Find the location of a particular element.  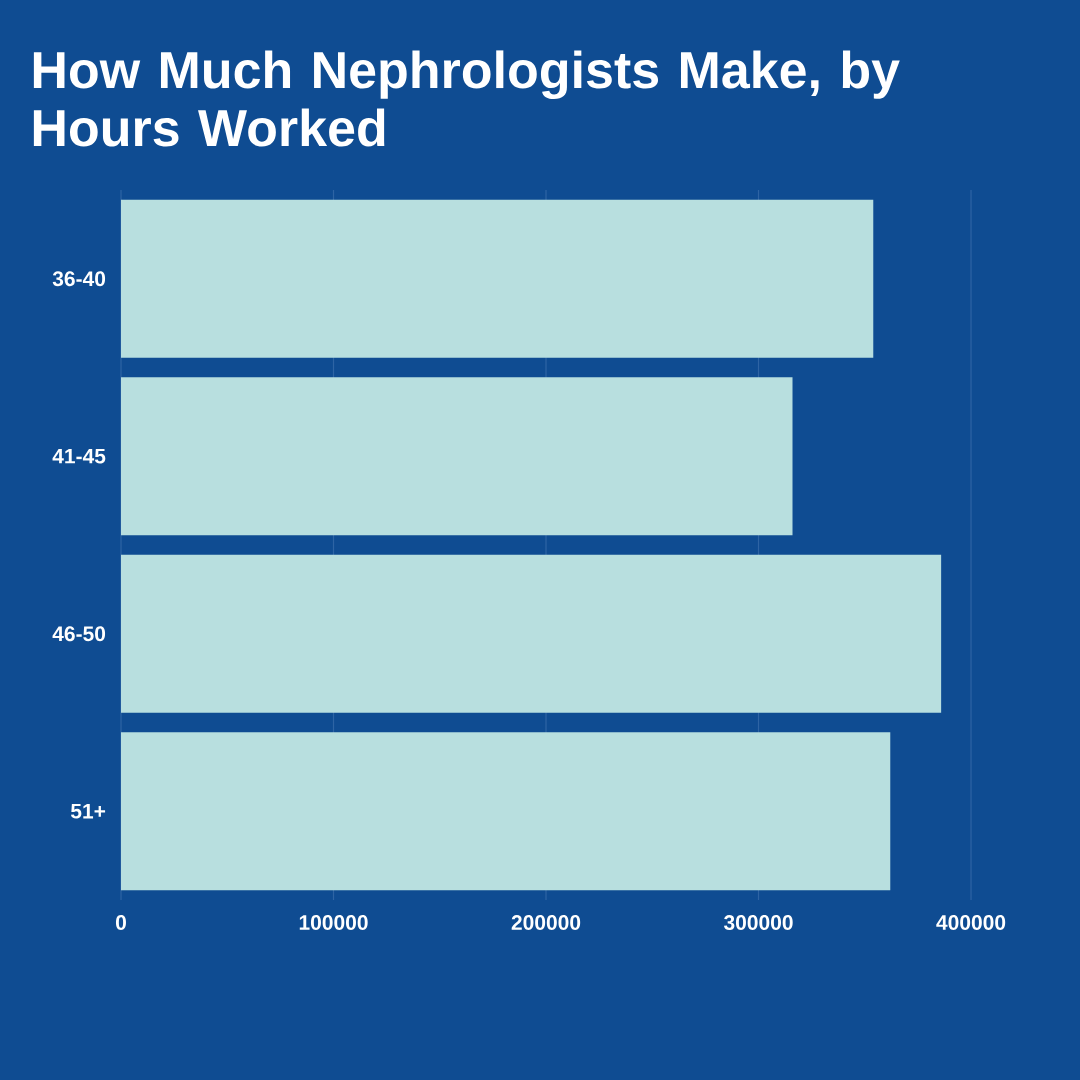

x-tick-label: 200000 is located at coordinates (546, 922).